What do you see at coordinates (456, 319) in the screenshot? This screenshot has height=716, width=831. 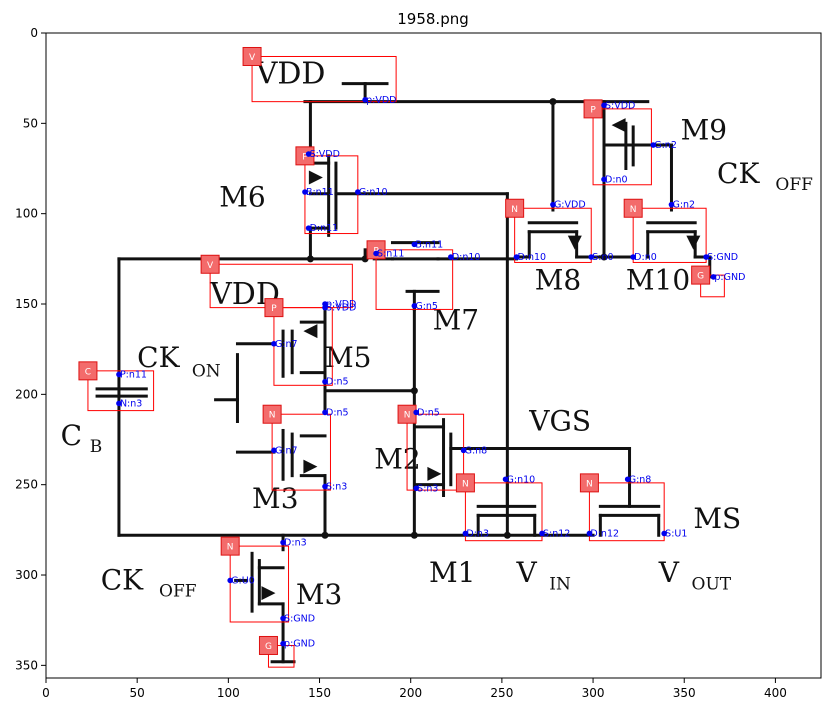 I see `schematic-label-m7: M7` at bounding box center [456, 319].